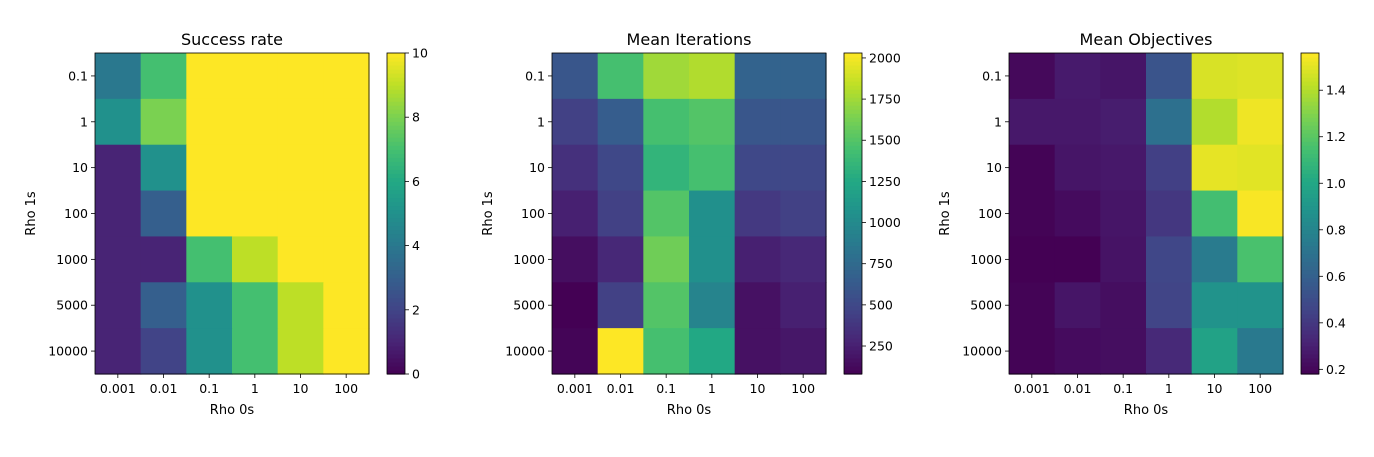 The height and width of the screenshot is (457, 1374). What do you see at coordinates (666, 76) in the screenshot?
I see `heatmap-cell-r0-c2` at bounding box center [666, 76].